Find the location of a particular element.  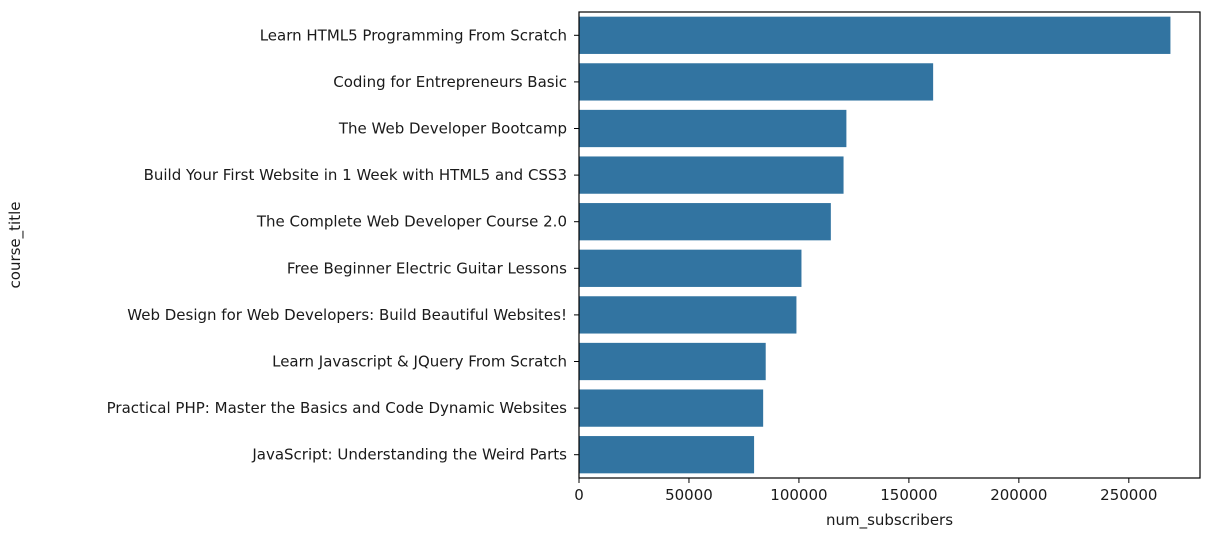

x-tick-label: 100000 is located at coordinates (798, 495).